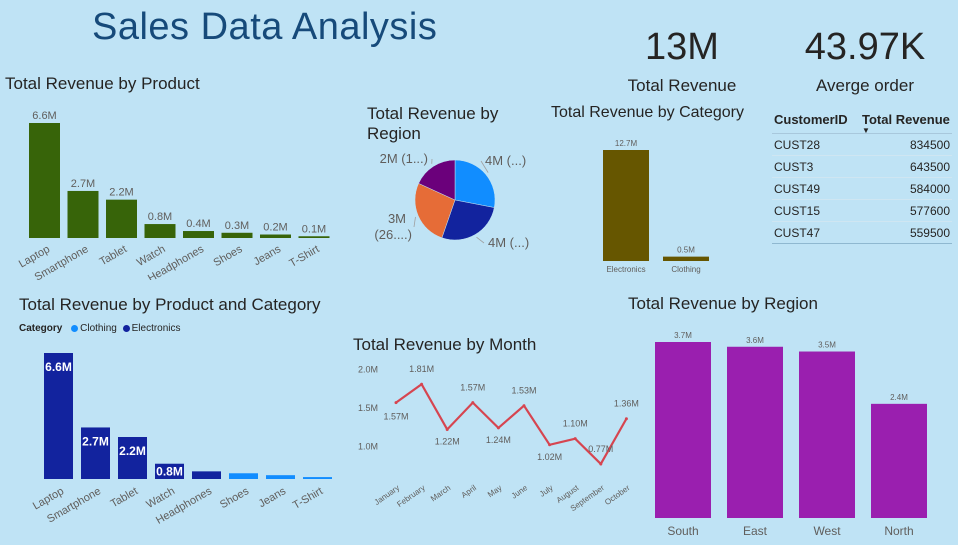 This screenshot has width=962, height=547. Describe the element at coordinates (816, 232) in the screenshot. I see `cell-customer-id: CUST47` at that location.